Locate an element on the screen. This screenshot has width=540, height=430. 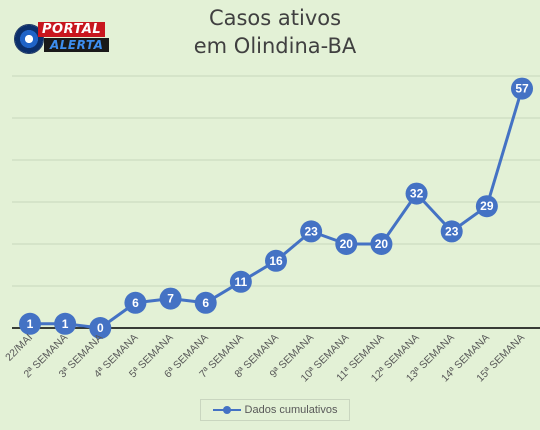
chart-title: Casos ativos em Olindina-BA is located at coordinates (275, 32).